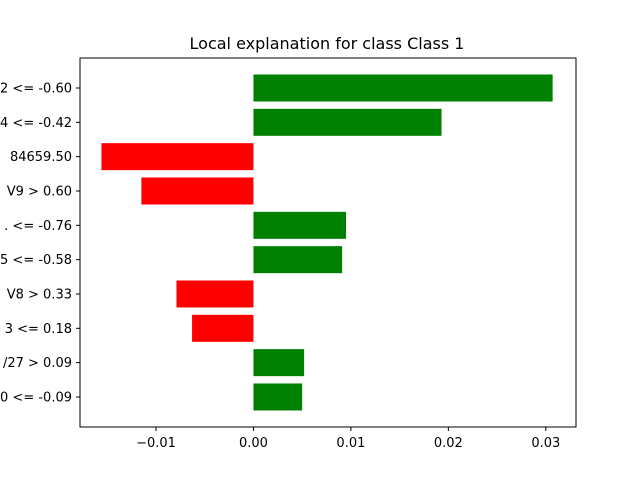  Describe the element at coordinates (38, 226) in the screenshot. I see `y-tick-label-4: . <= -0.76` at that location.